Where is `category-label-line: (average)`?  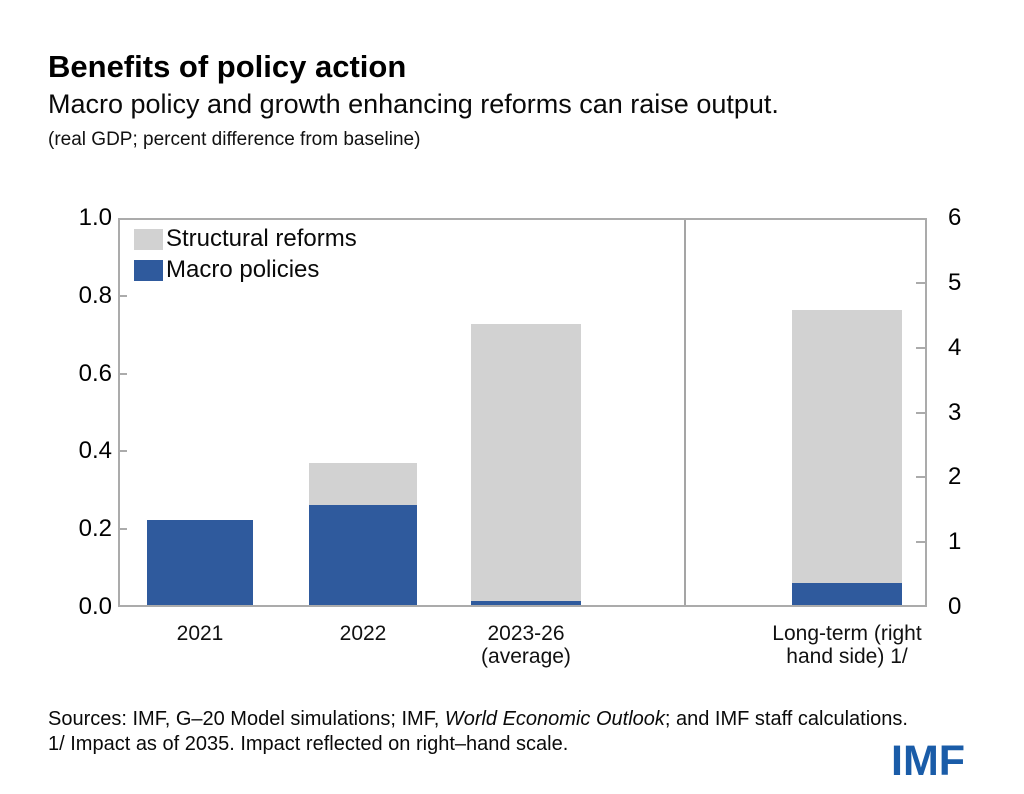 category-label-line: (average) is located at coordinates (526, 656).